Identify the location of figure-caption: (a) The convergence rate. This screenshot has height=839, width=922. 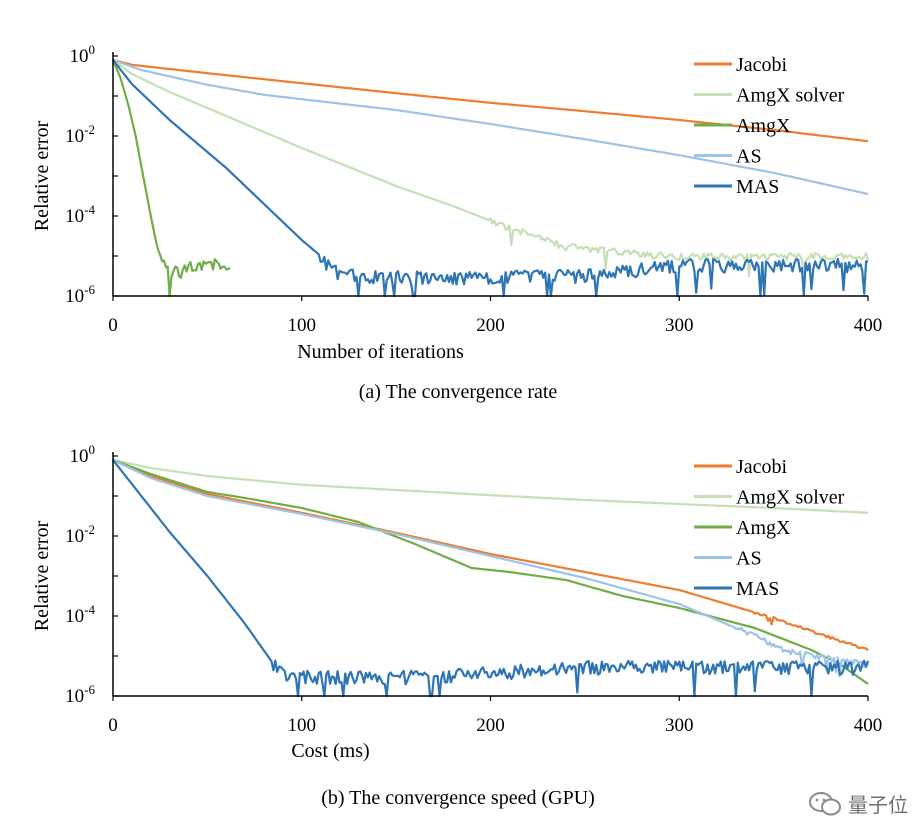
(458, 392).